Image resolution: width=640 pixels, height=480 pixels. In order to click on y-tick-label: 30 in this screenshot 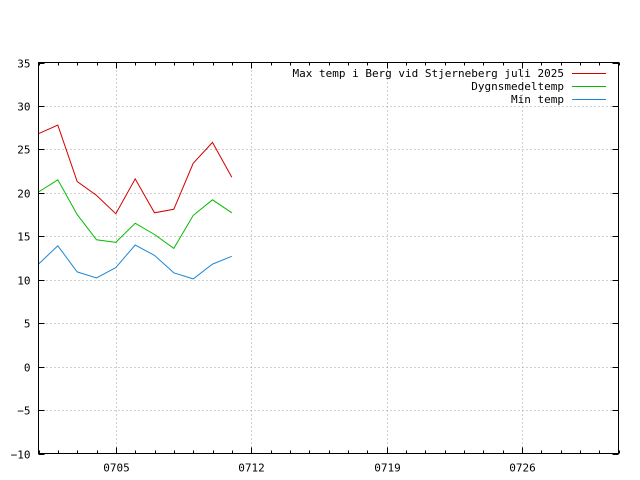, I will do `click(23, 107)`.